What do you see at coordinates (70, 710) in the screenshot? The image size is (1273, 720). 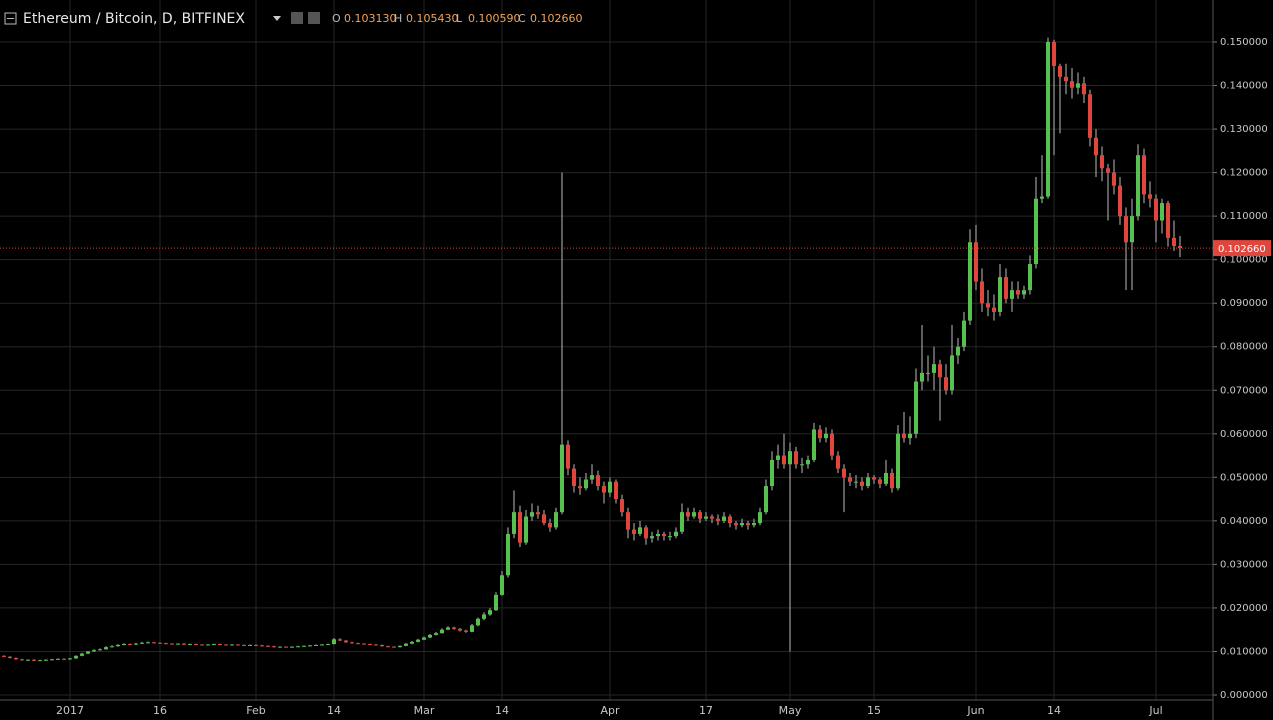 I see `x-tick-label: 2017` at bounding box center [70, 710].